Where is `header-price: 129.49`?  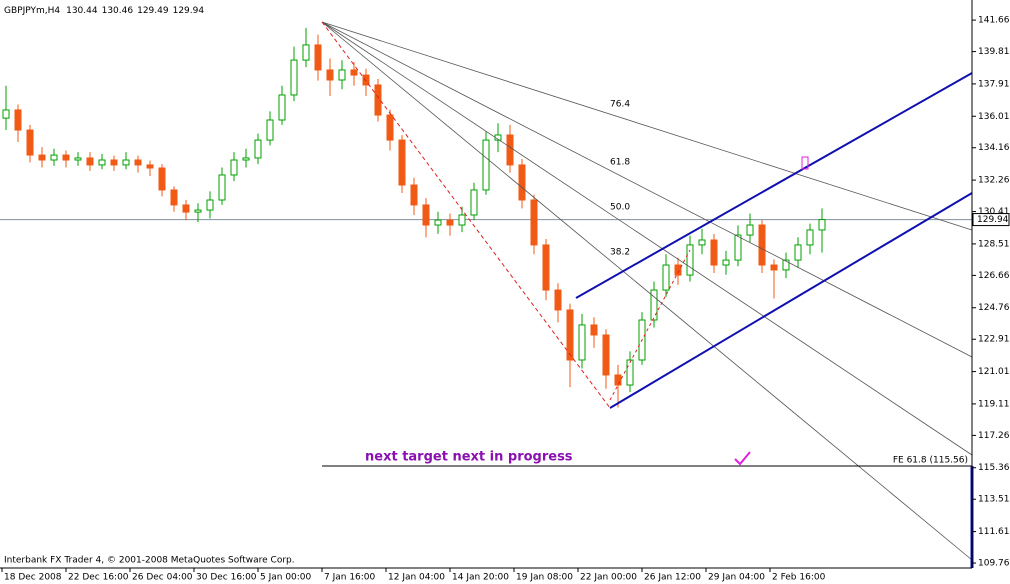
header-price: 129.49 is located at coordinates (153, 11).